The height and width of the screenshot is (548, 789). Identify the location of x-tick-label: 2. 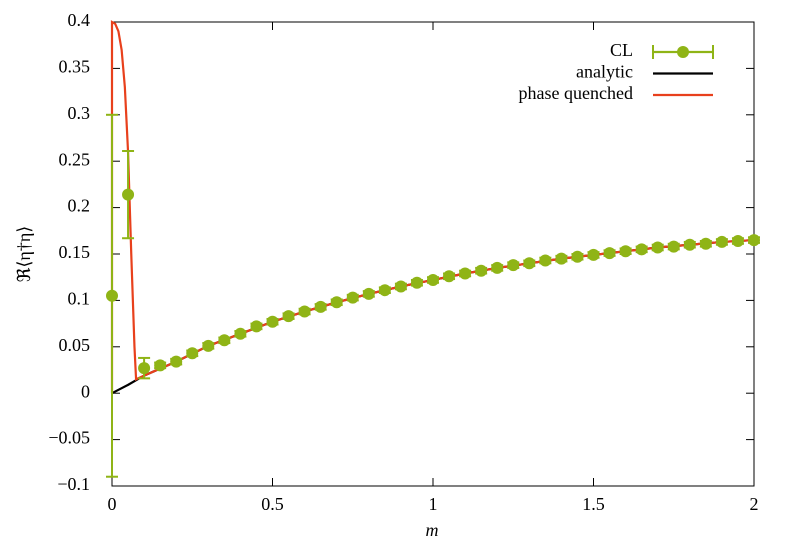
(754, 504).